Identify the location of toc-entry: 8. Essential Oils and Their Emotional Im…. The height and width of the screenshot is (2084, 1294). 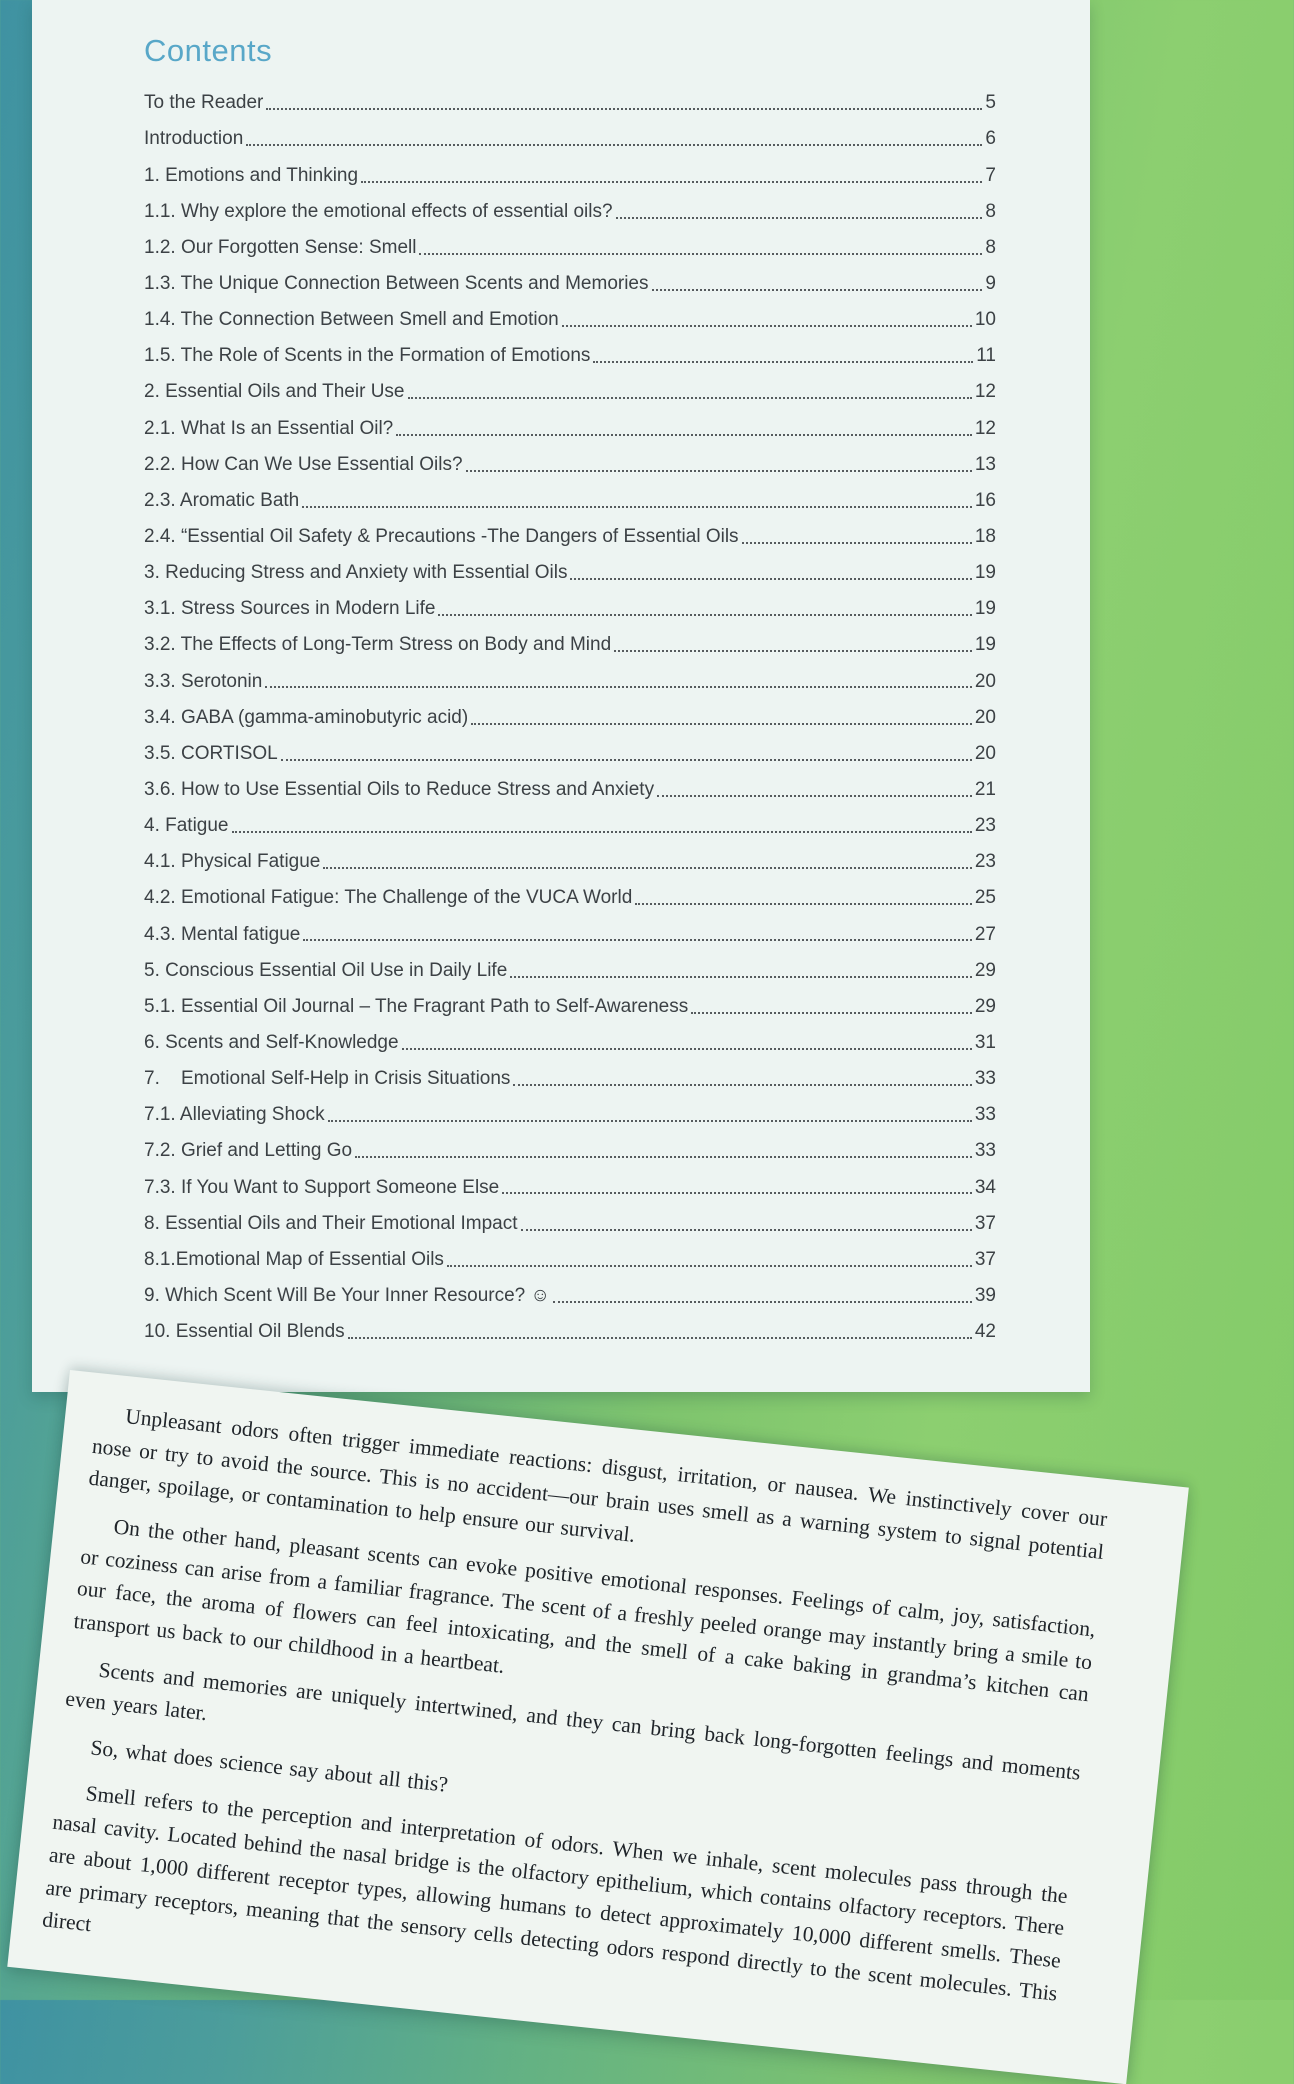
(570, 1222).